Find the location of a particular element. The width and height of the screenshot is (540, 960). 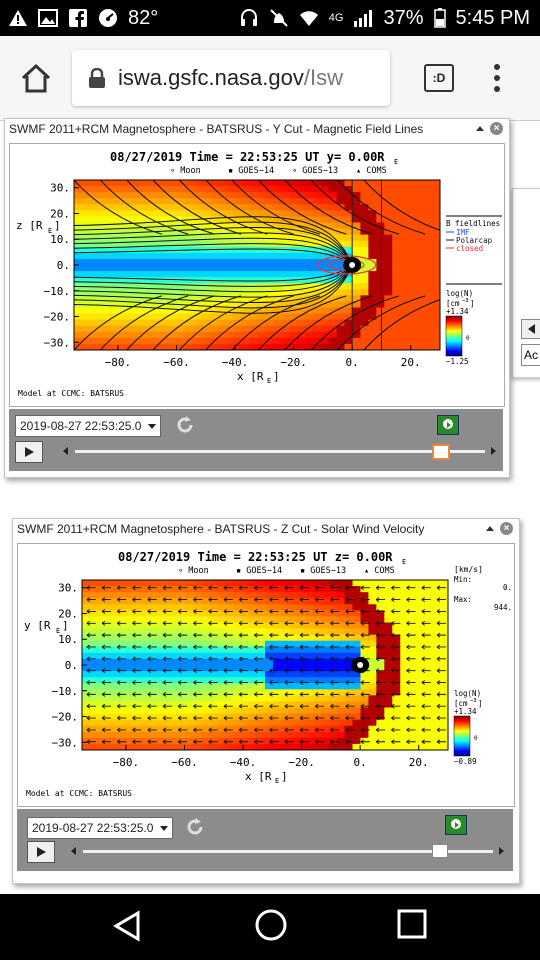

tab-switcher-button: :D is located at coordinates (439, 78).